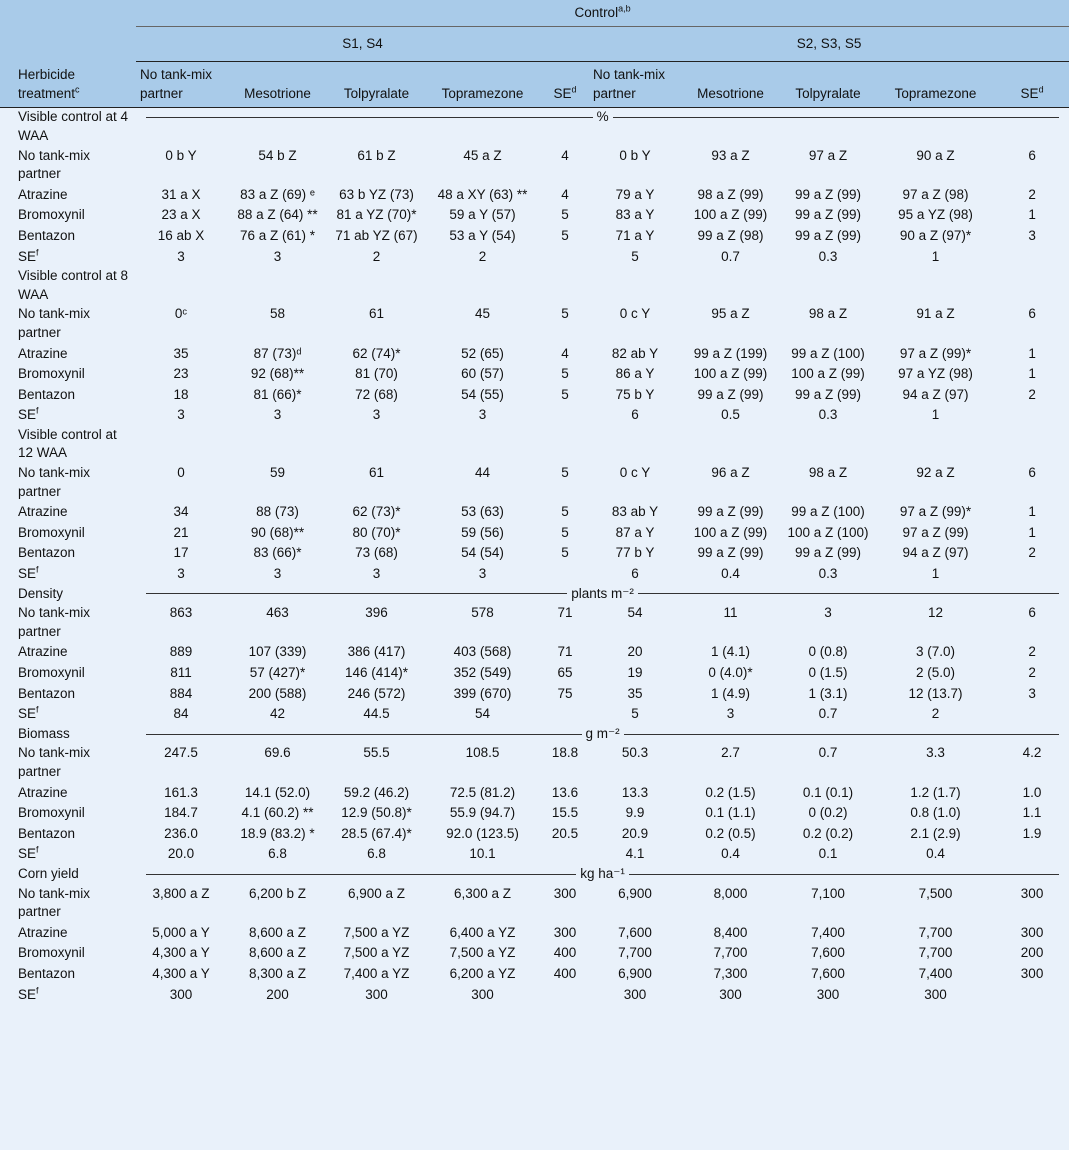 The image size is (1069, 1150). Describe the element at coordinates (362, 44) in the screenshot. I see `group-header-left: S1, S4` at that location.